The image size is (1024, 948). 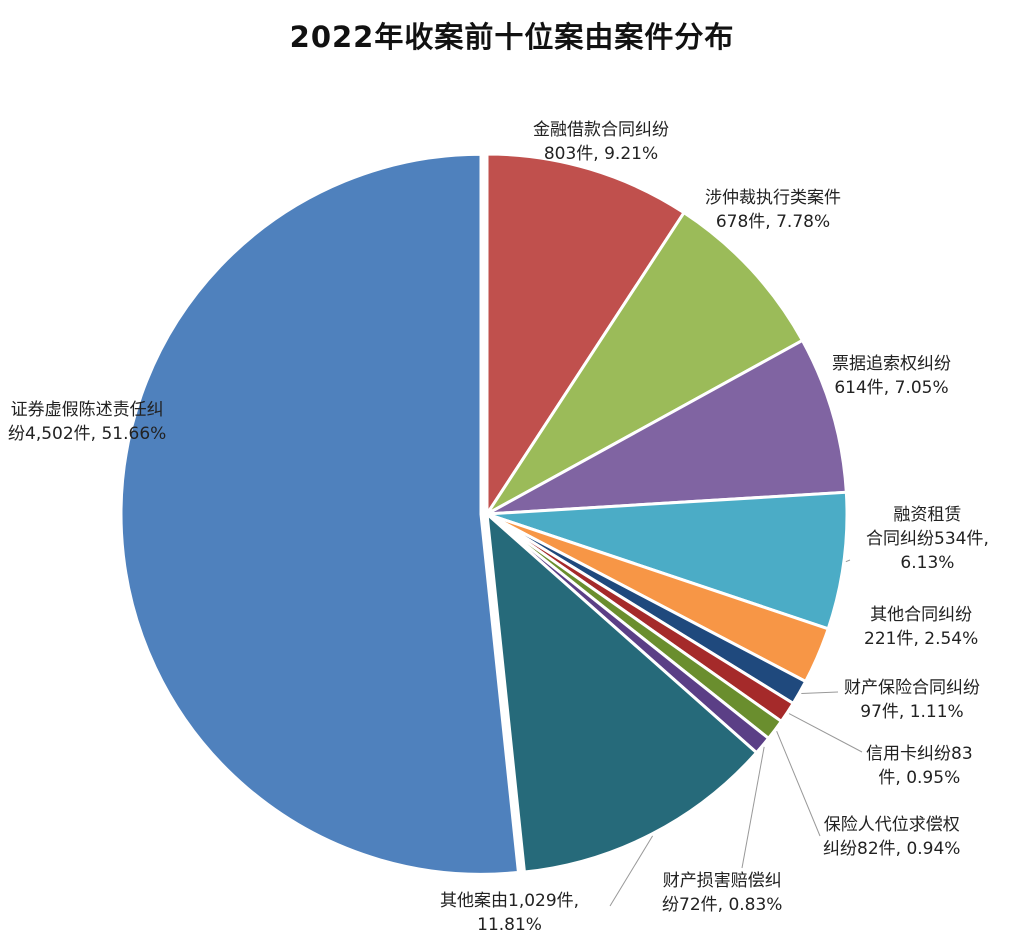 What do you see at coordinates (921, 627) in the screenshot?
I see `slice-label-5: 其他合同纠纷 221件, 2.54%` at bounding box center [921, 627].